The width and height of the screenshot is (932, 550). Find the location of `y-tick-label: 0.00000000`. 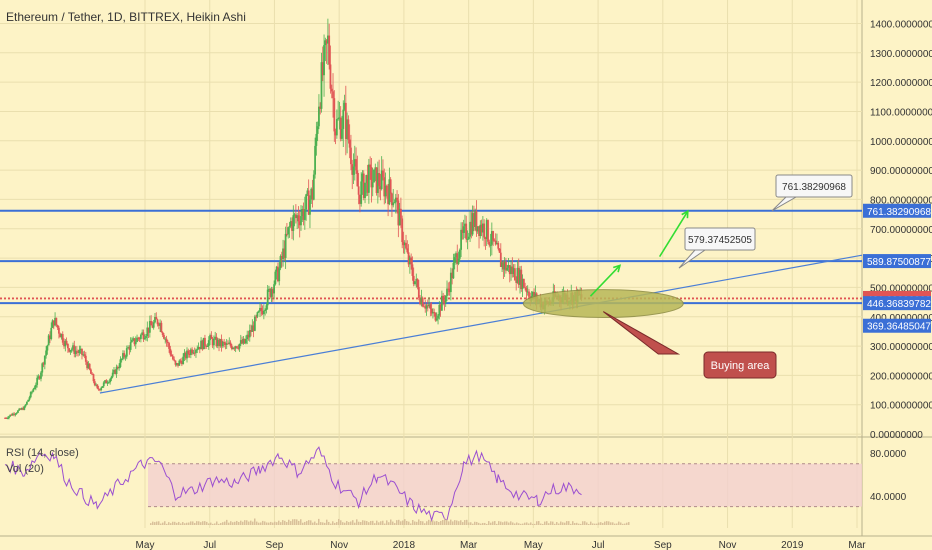

y-tick-label: 0.00000000 is located at coordinates (896, 435).